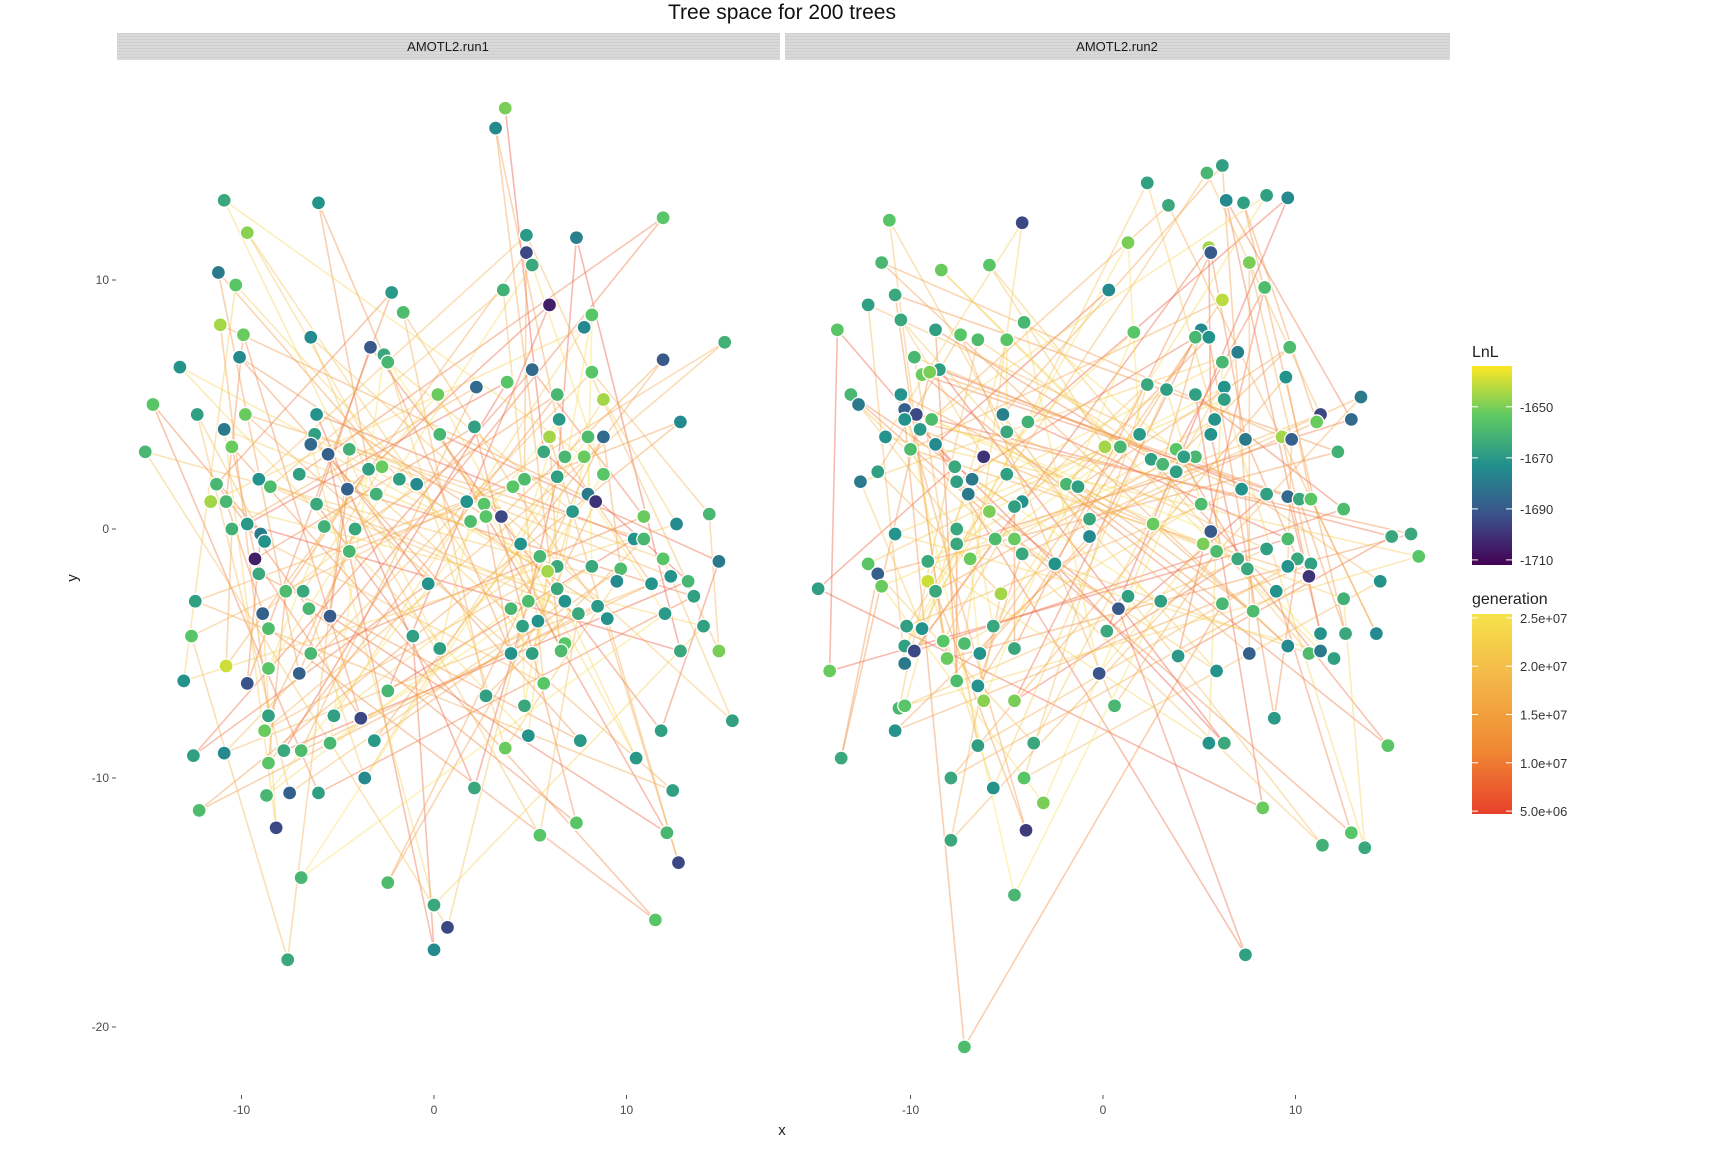  Describe the element at coordinates (72, 578) in the screenshot. I see `y-axis-title: y` at that location.